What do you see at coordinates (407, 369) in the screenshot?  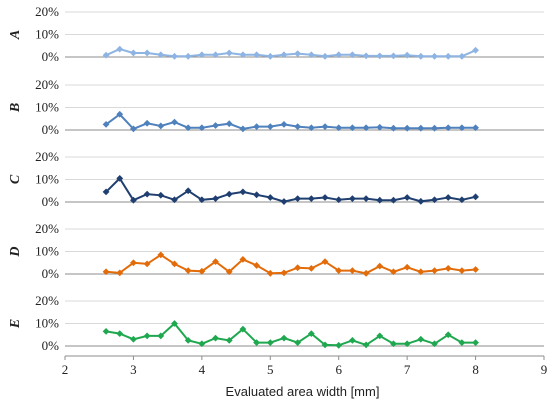 I see `x-tick-label: 7` at bounding box center [407, 369].